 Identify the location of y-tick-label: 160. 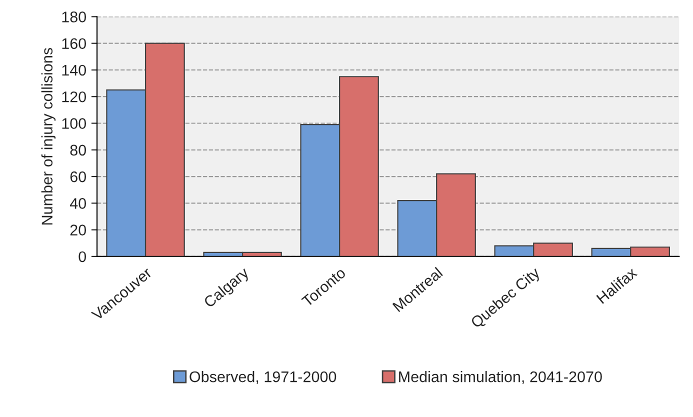
(74, 44).